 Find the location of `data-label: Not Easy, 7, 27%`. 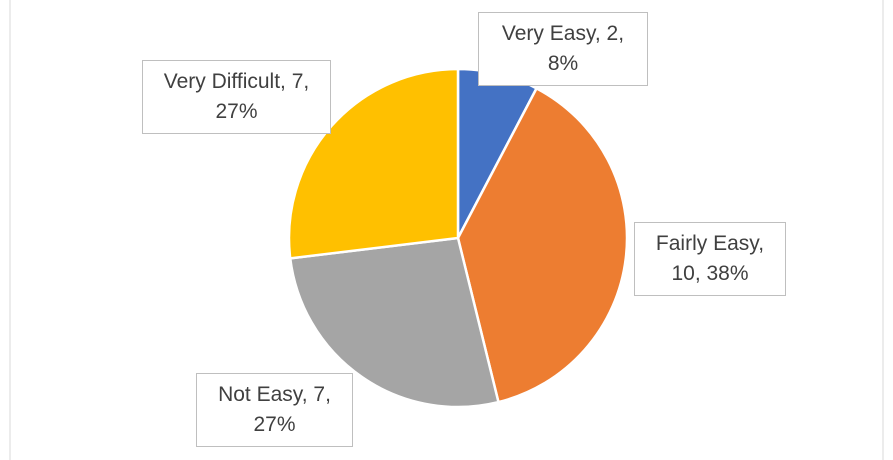

data-label: Not Easy, 7, 27% is located at coordinates (274, 410).